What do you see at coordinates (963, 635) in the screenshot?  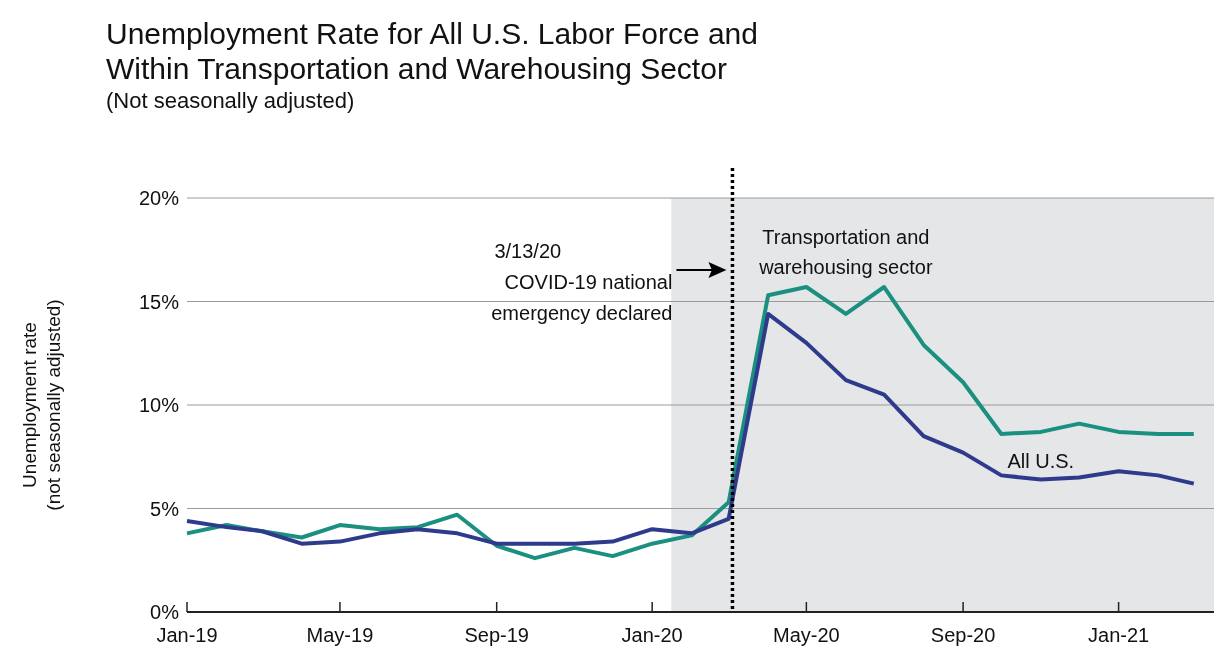 I see `x-tick-label: Sep-20` at bounding box center [963, 635].